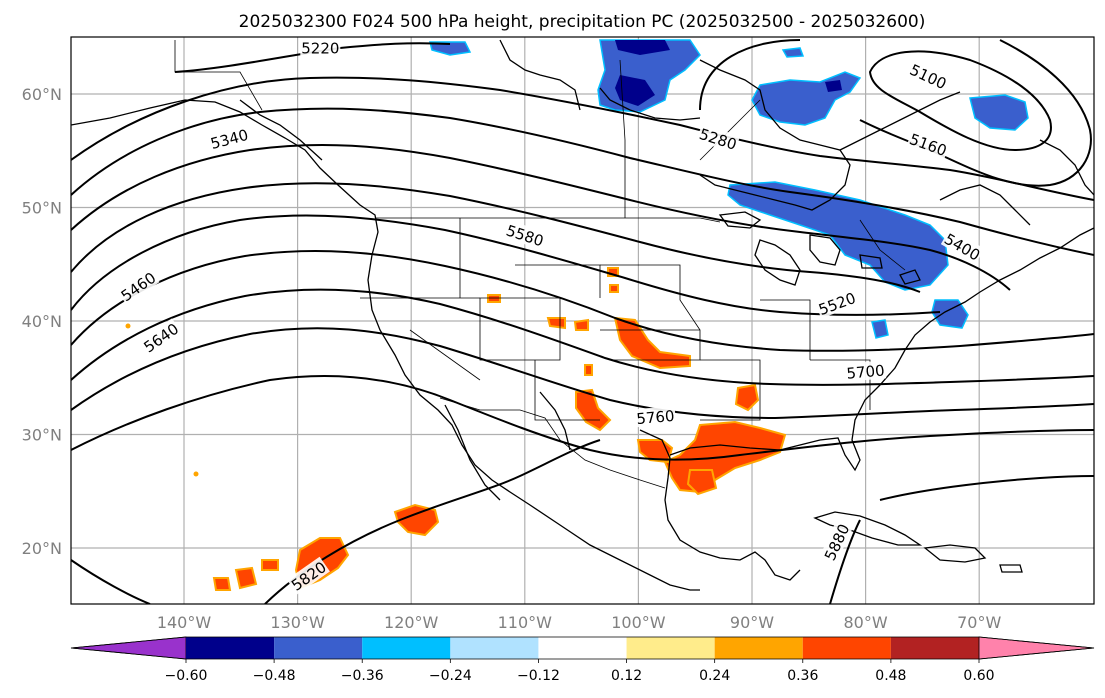 Image resolution: width=1105 pixels, height=698 pixels. What do you see at coordinates (245, 575) in the screenshot?
I see `pos-area-pac3` at bounding box center [245, 575].